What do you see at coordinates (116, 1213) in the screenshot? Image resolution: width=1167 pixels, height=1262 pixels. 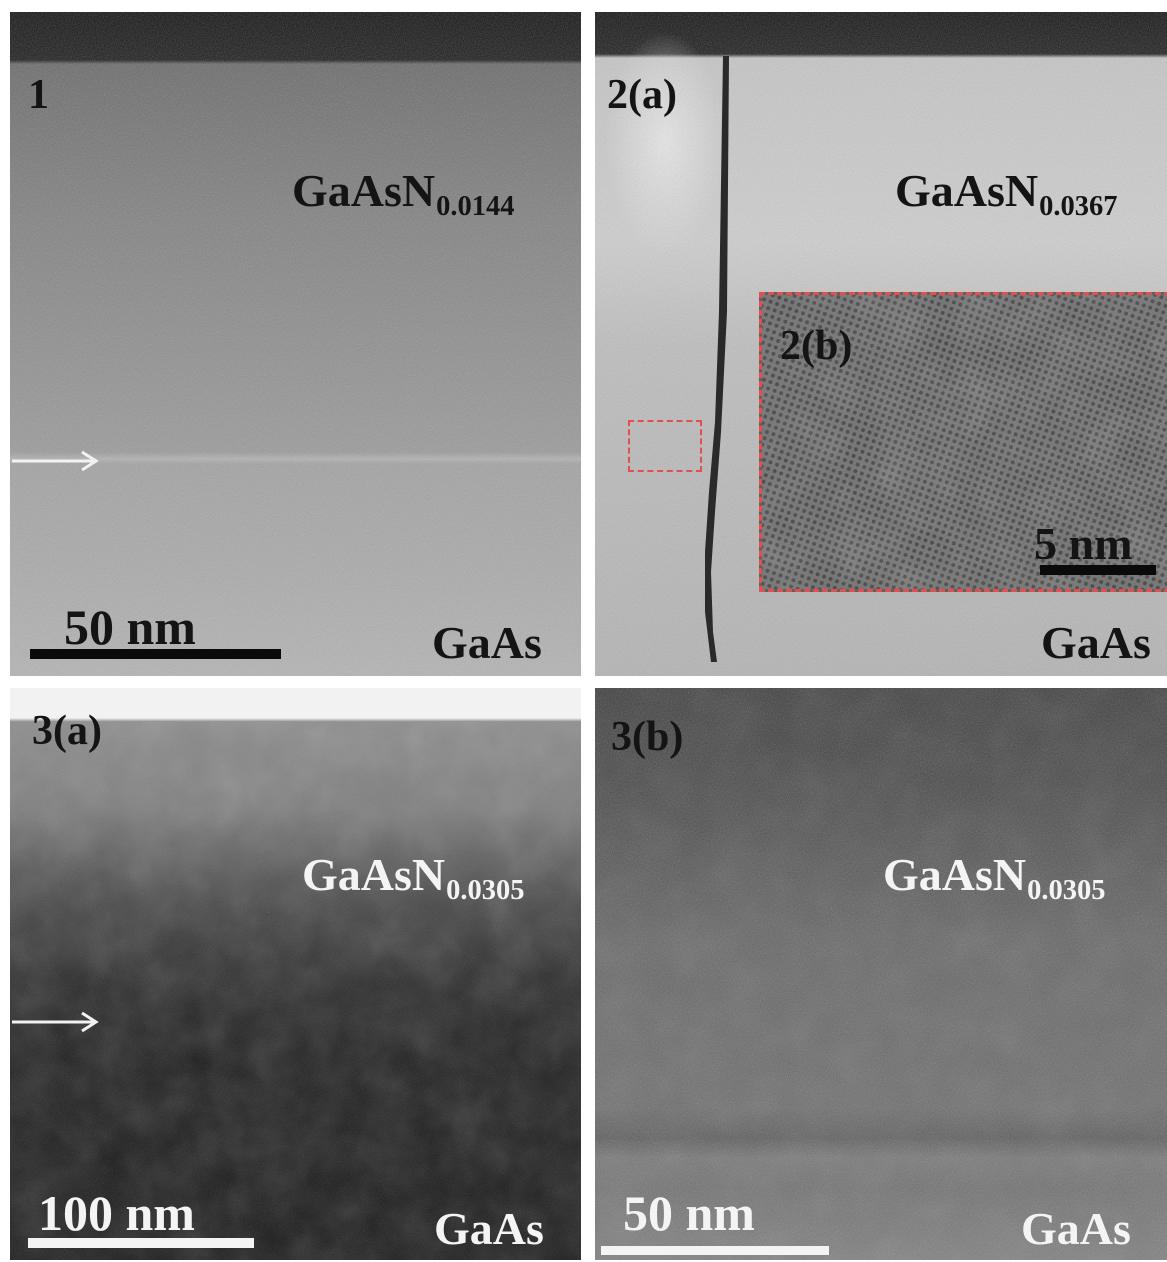 I see `scale-bar-label: 100 nm` at bounding box center [116, 1213].